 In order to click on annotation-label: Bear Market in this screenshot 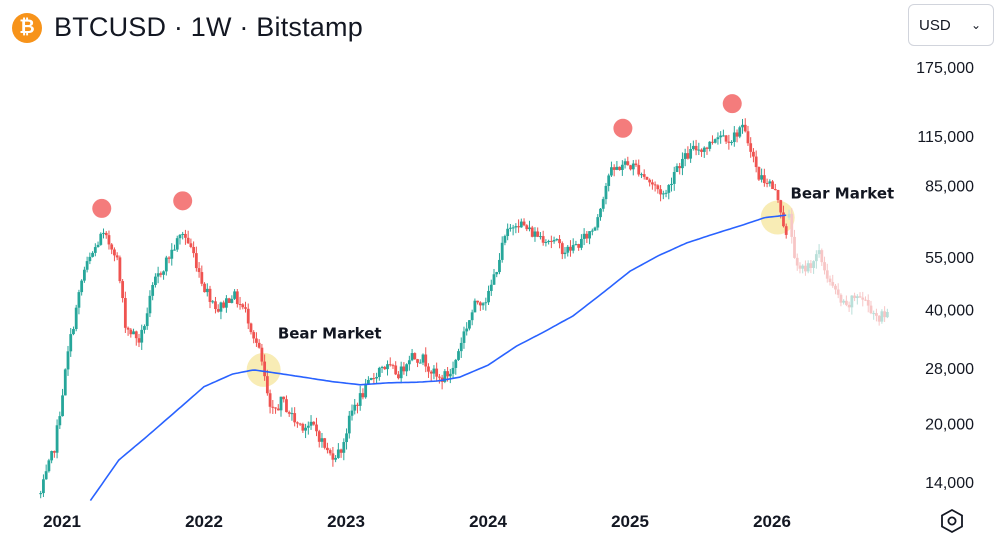, I will do `click(330, 334)`.